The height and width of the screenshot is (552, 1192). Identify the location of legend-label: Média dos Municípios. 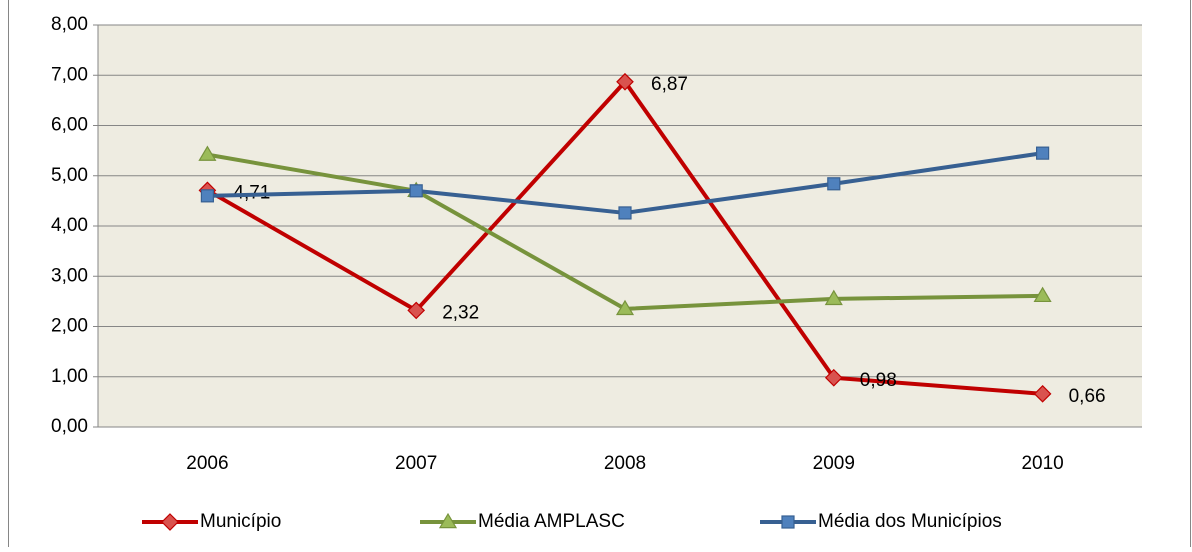
(910, 521).